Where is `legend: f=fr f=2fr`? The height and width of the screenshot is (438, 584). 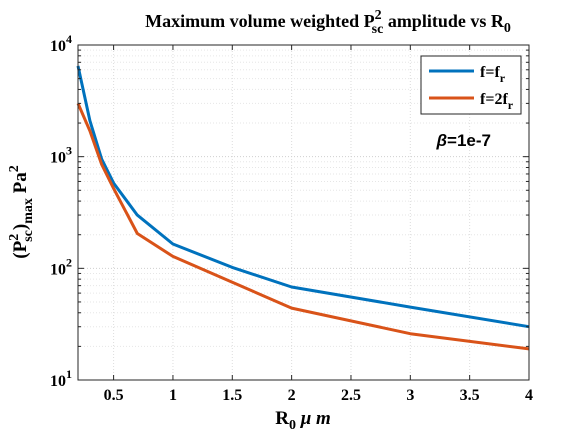 legend: f=fr f=2fr is located at coordinates (471, 85).